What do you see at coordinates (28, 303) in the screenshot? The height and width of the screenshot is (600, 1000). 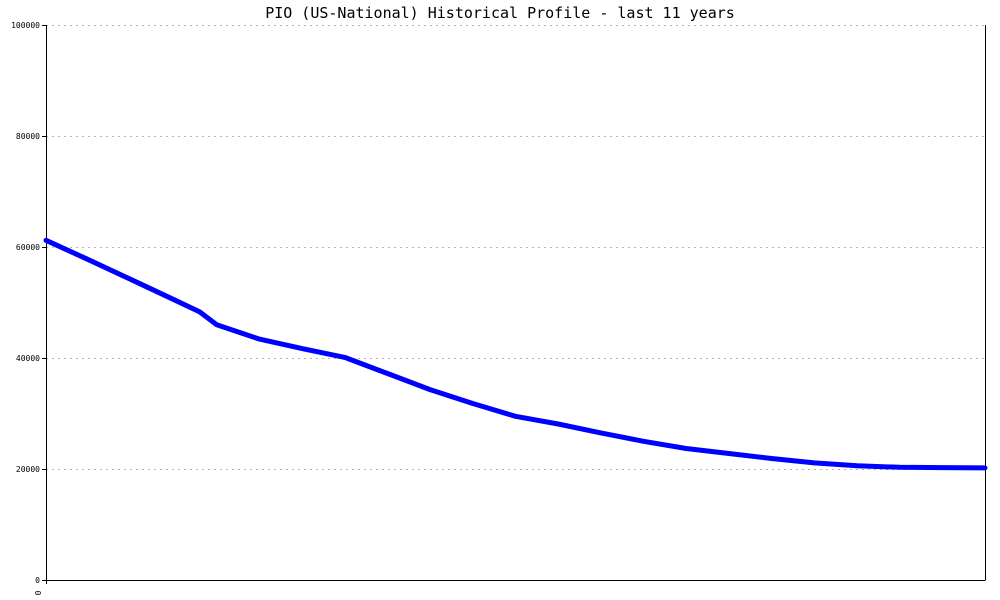 I see `y-axis-ticks: 0 20000 40000 60000 80000 100000` at bounding box center [28, 303].